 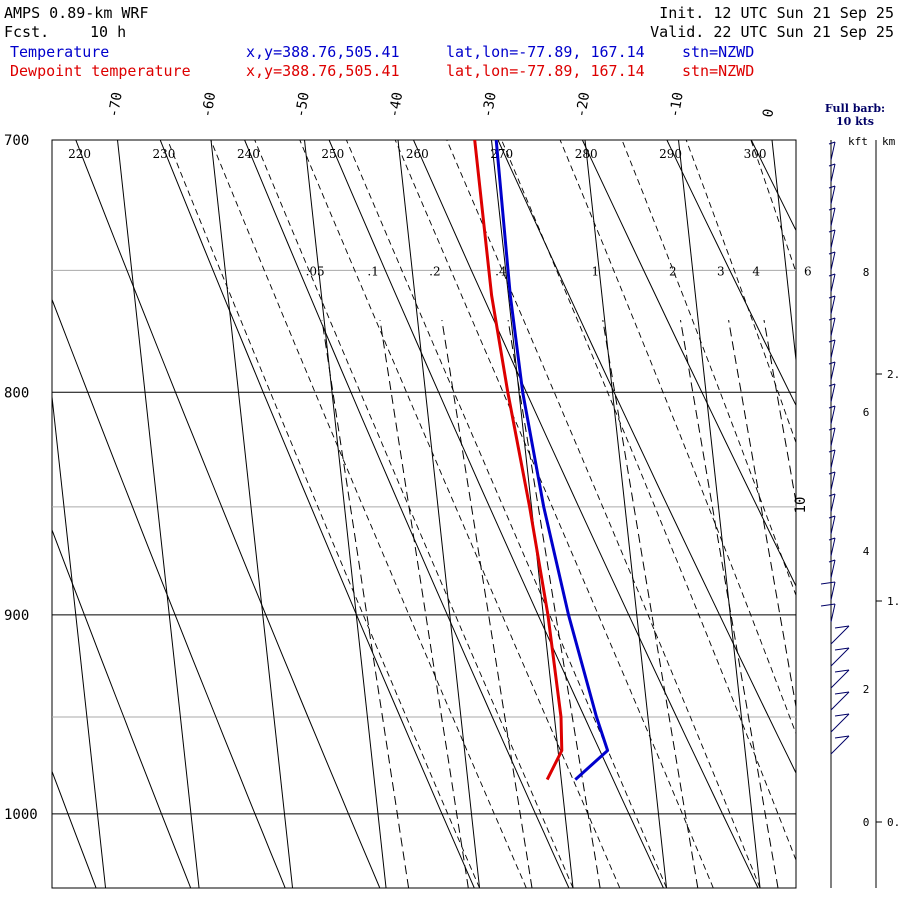 What do you see at coordinates (866, 551) in the screenshot?
I see `kft-tick-label: 4` at bounding box center [866, 551].